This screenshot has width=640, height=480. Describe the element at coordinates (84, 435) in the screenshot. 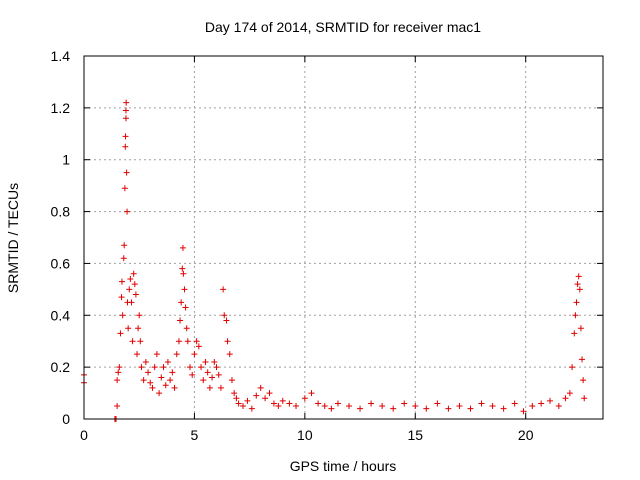

I see `x-tick-label: 0` at that location.